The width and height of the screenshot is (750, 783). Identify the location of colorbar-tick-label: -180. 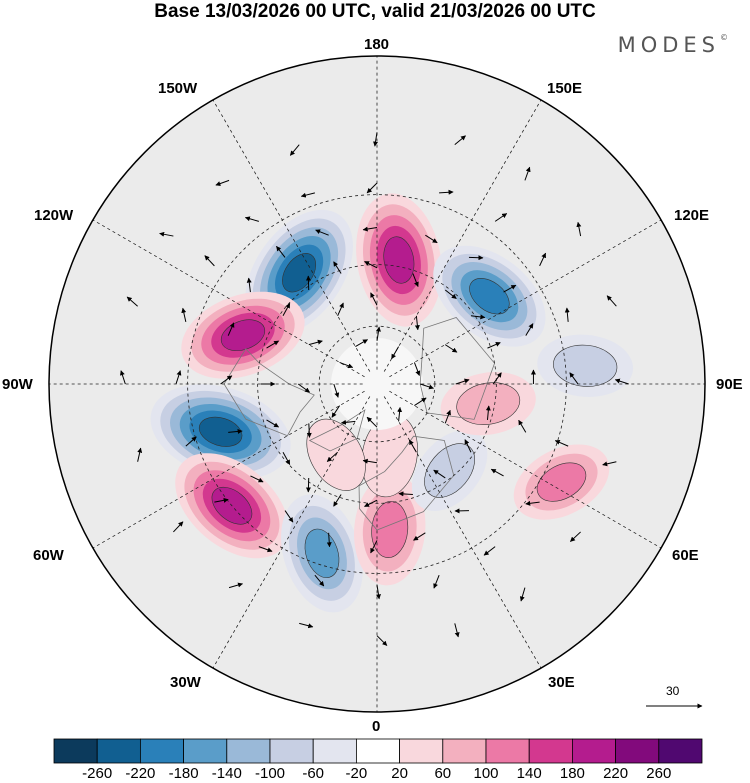
(183, 773).